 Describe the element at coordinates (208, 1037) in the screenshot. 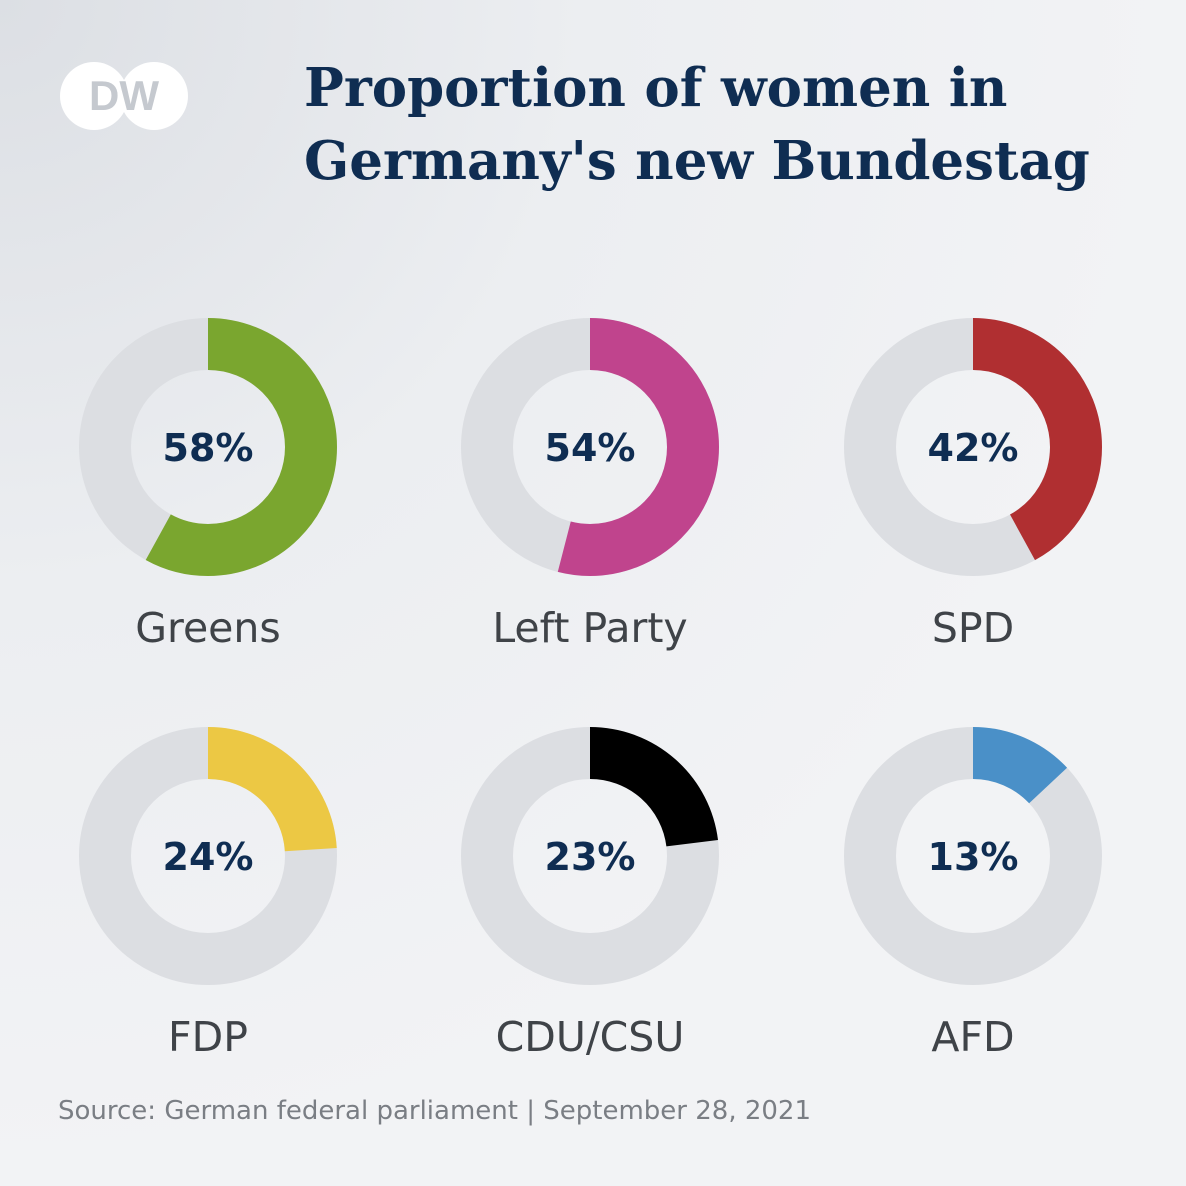

I see `category-label-fdp: FDP` at that location.